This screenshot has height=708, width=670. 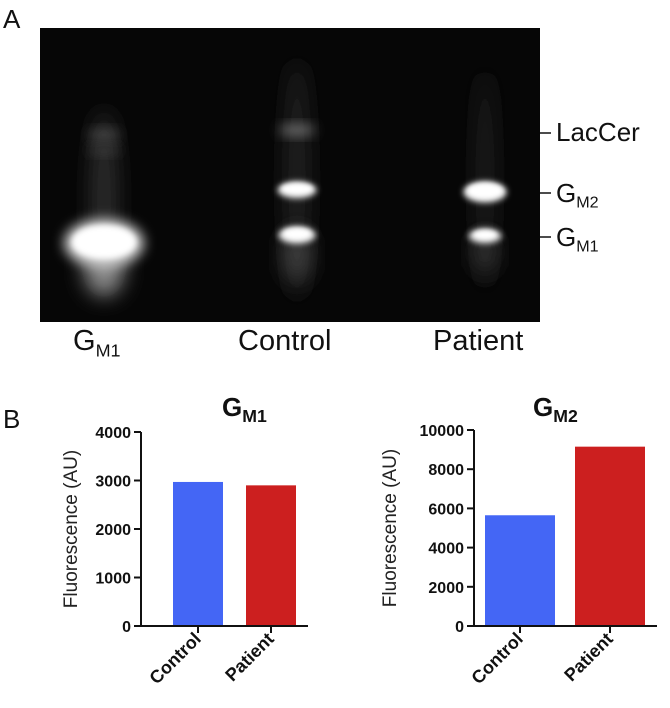 I want to click on band-label-laccer: LacCer, so click(x=598, y=132).